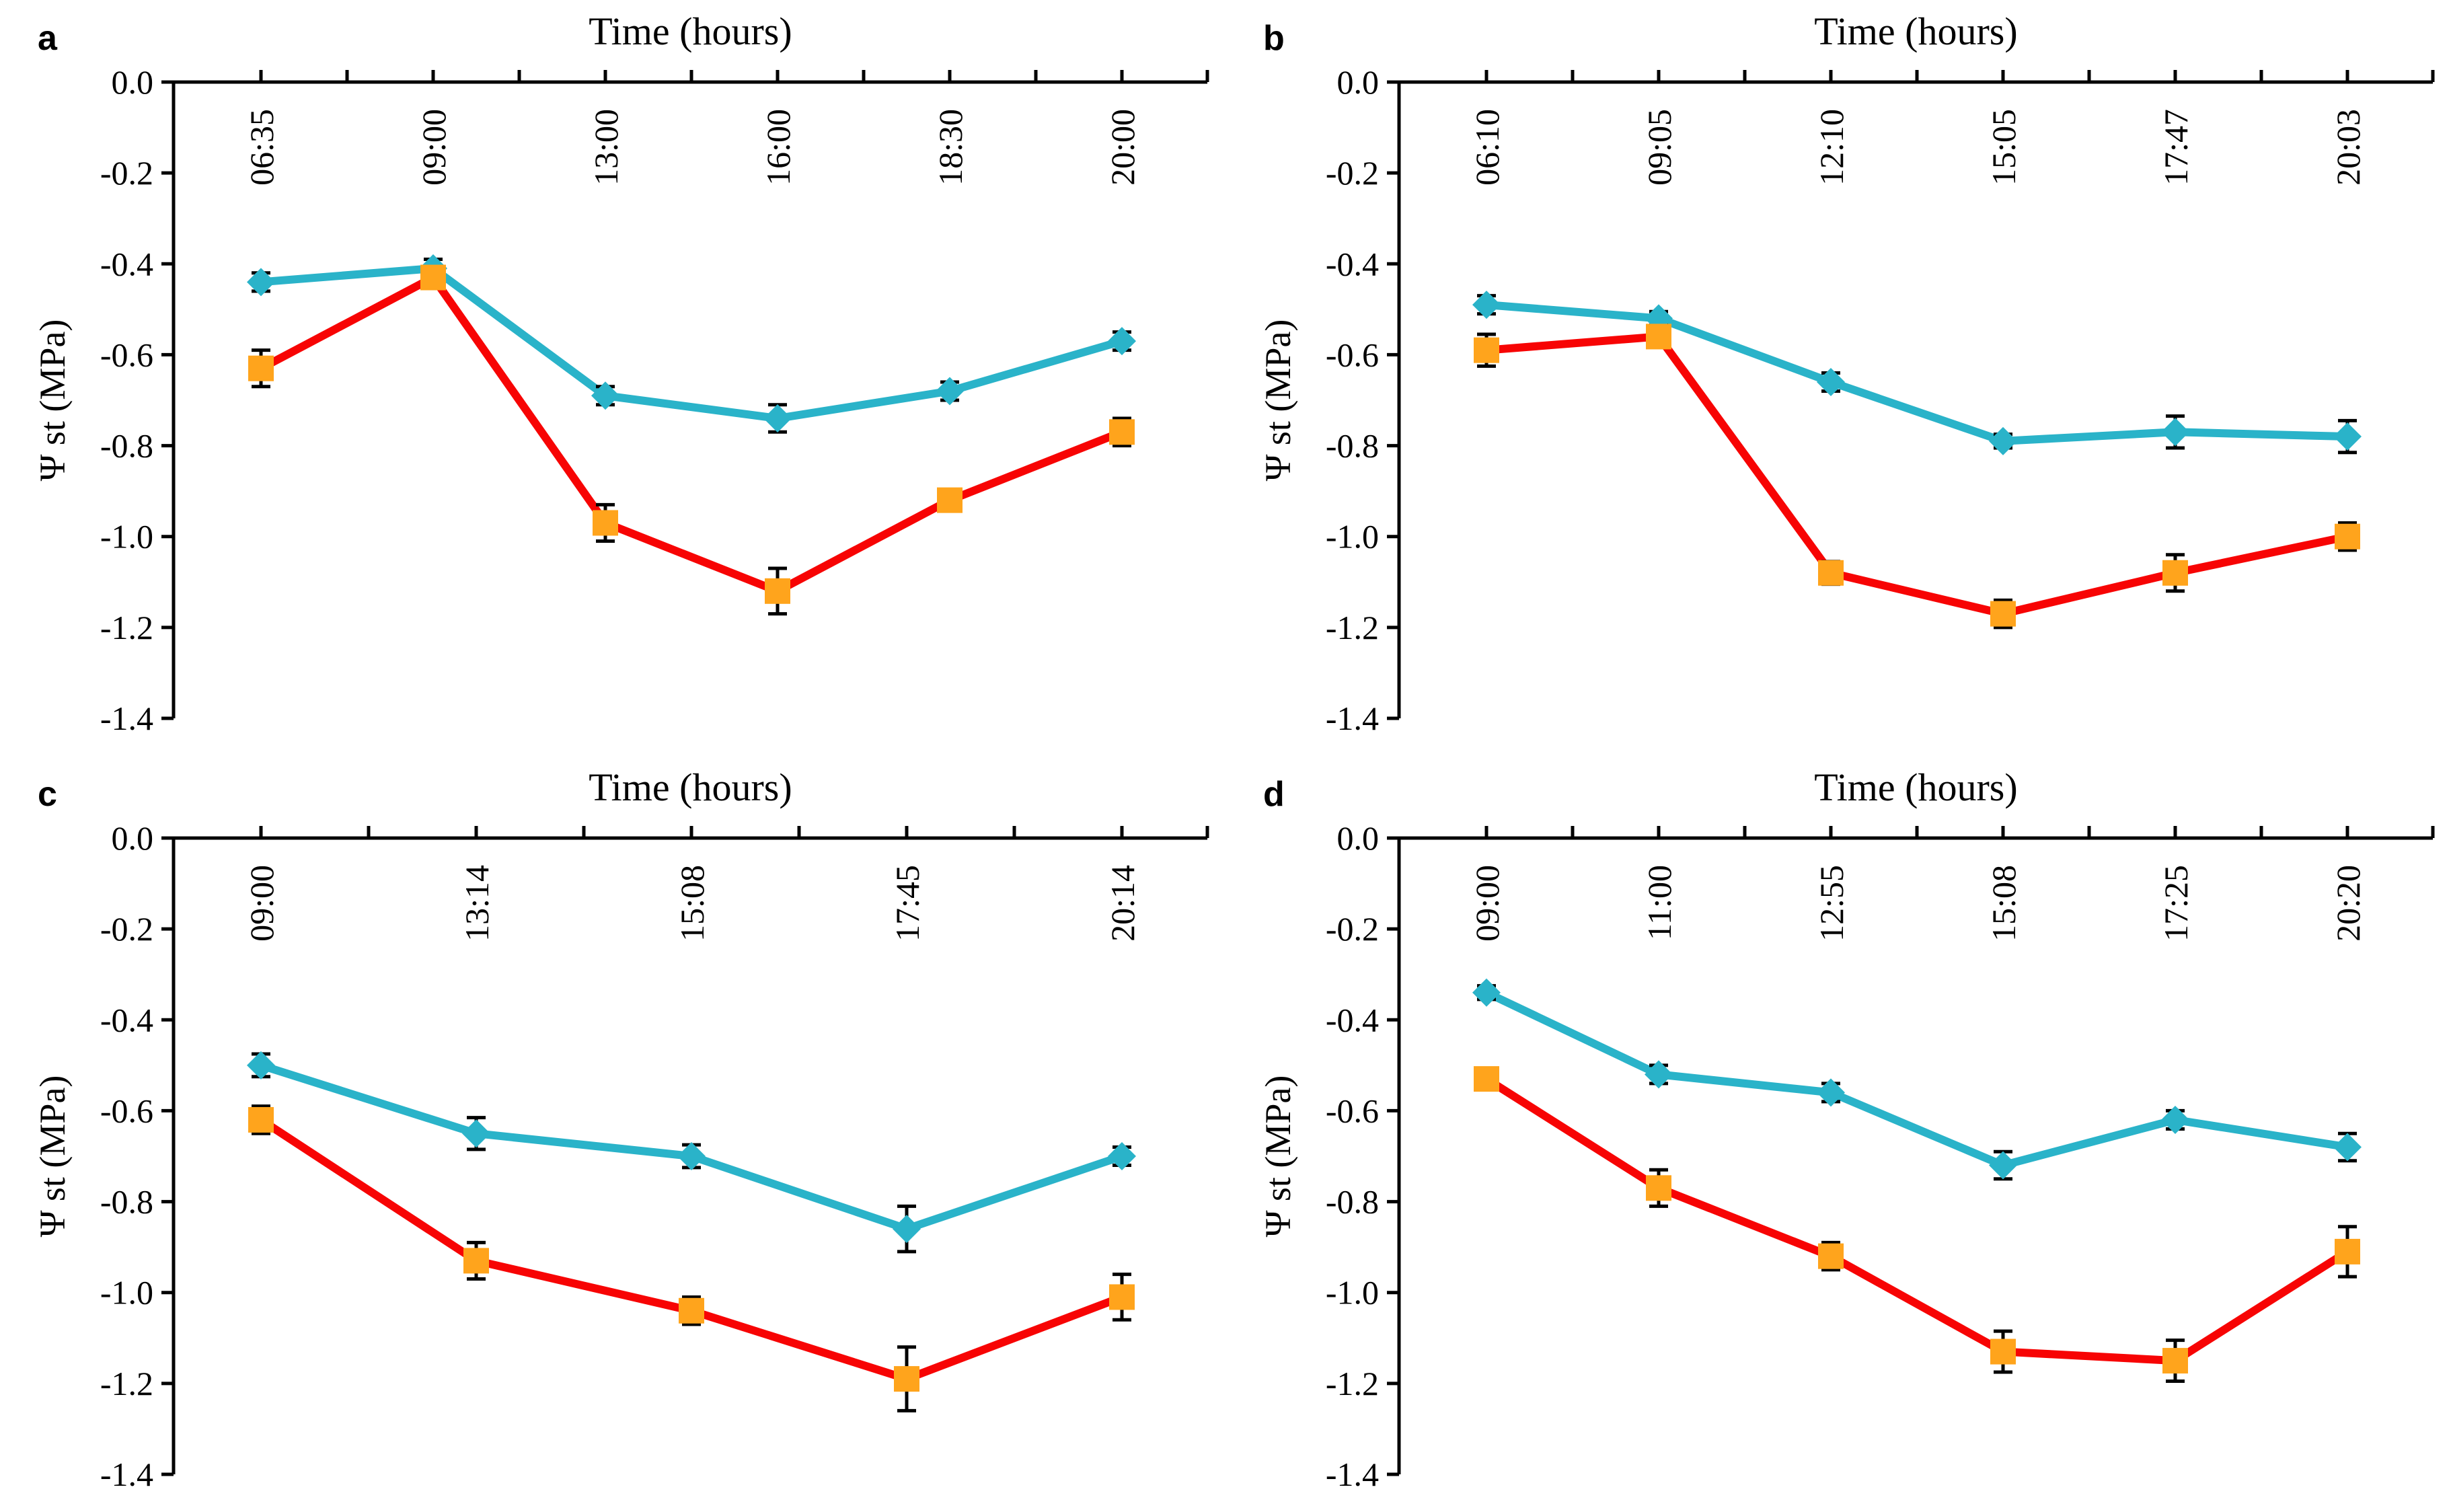 The image size is (2451, 1512). Describe the element at coordinates (2176, 903) in the screenshot. I see `x-tick-label: 17:25` at that location.